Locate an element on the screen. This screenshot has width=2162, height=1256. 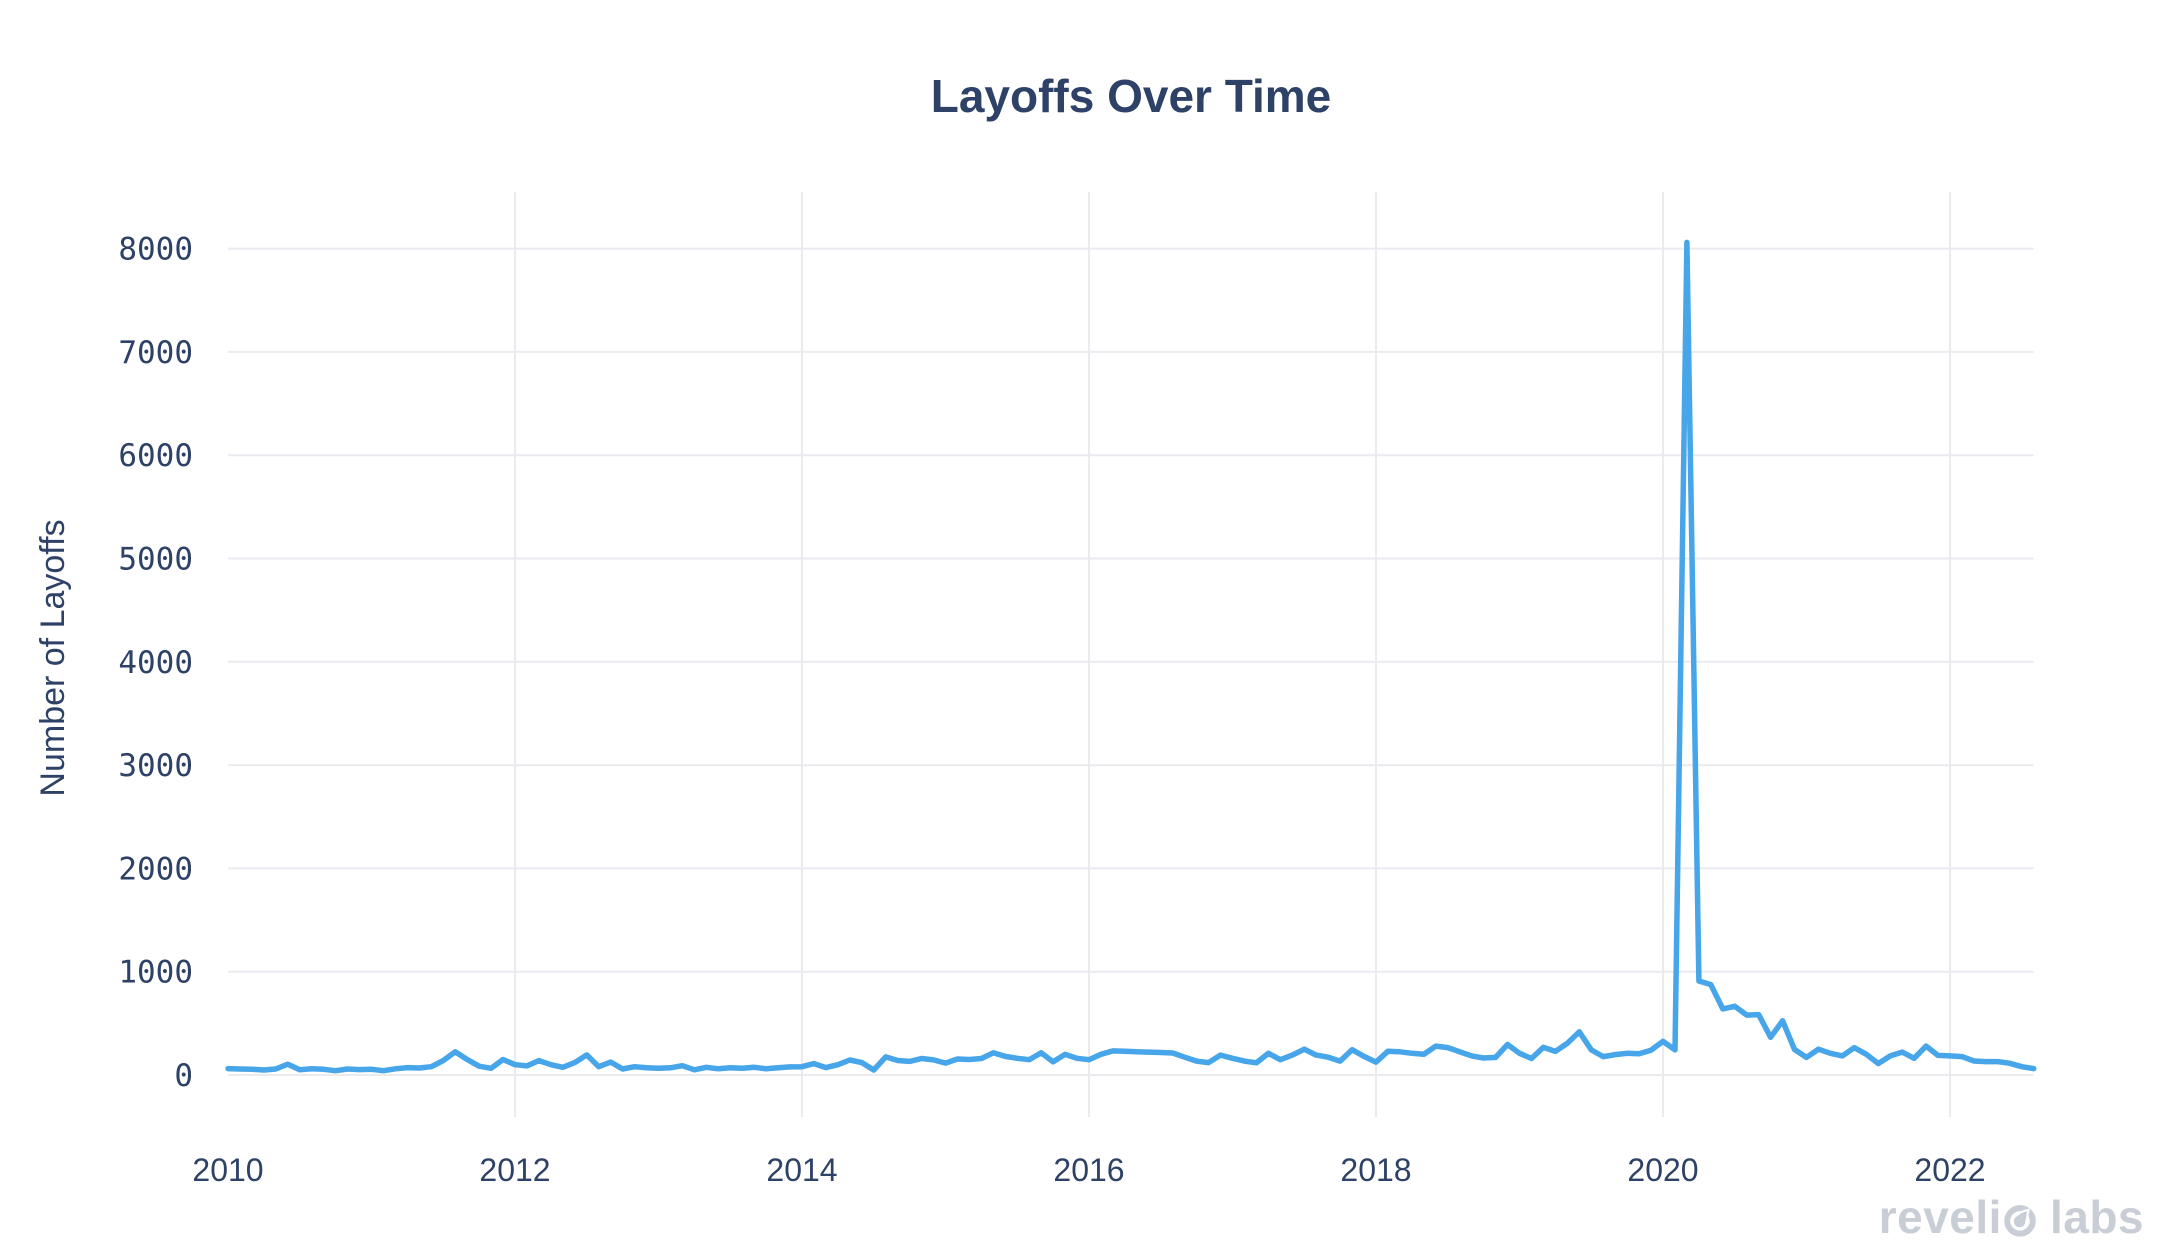
x-tick-label: 2010 is located at coordinates (227, 1170).